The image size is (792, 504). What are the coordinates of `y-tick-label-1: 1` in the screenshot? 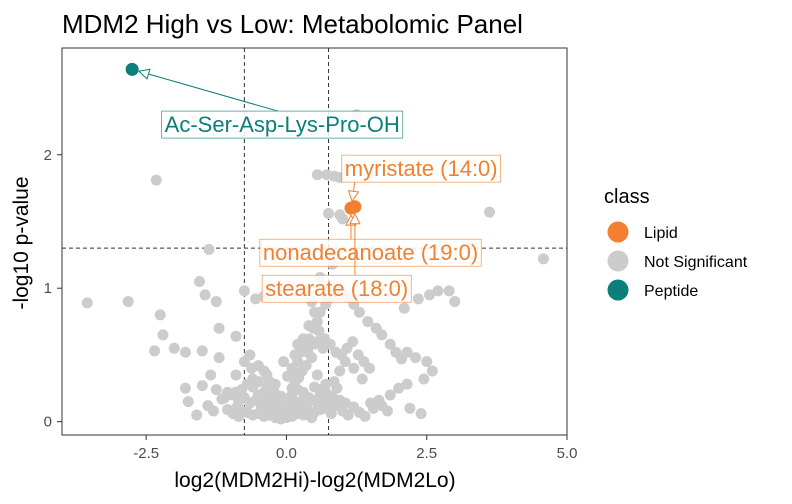 It's located at (48, 288).